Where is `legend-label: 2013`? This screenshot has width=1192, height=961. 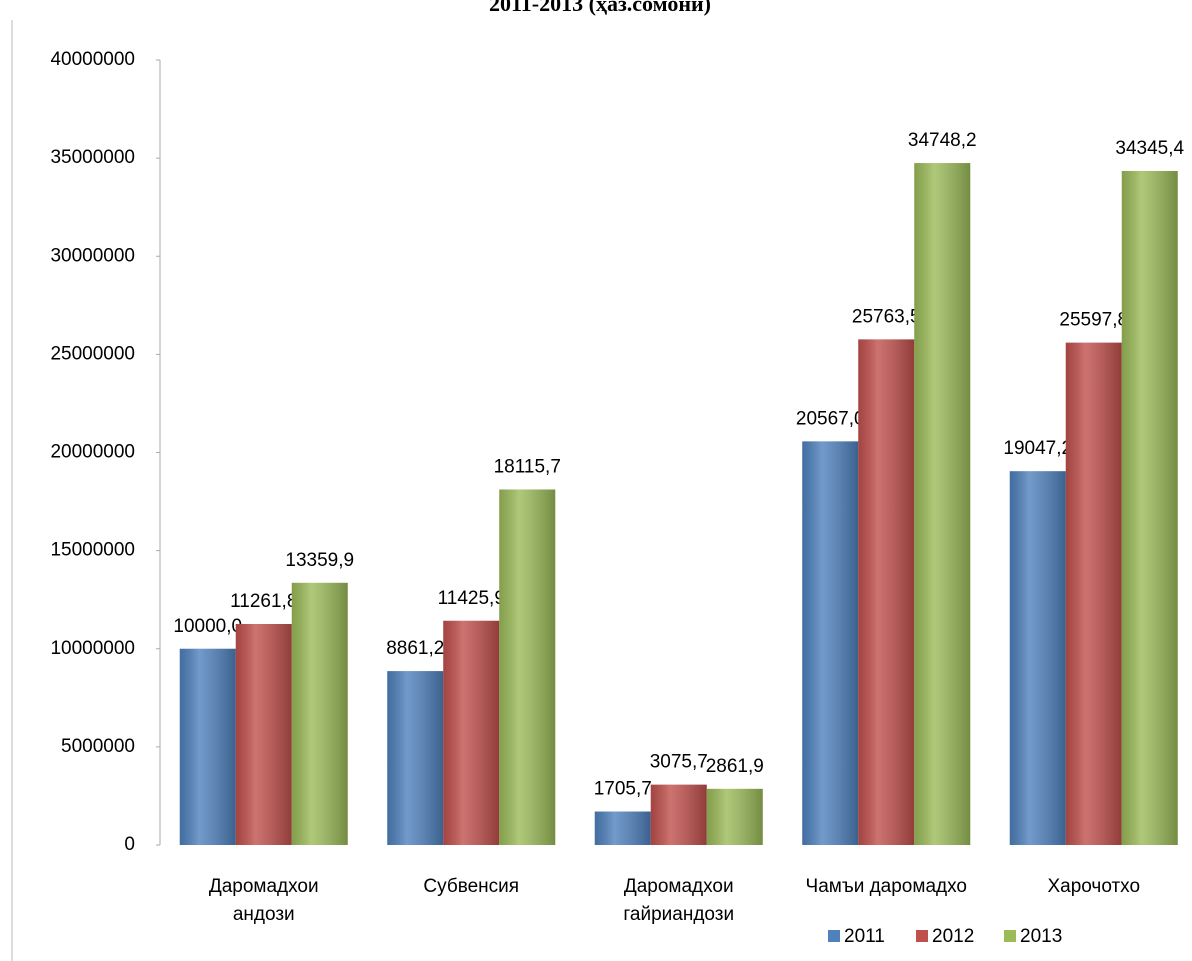 legend-label: 2013 is located at coordinates (1041, 936).